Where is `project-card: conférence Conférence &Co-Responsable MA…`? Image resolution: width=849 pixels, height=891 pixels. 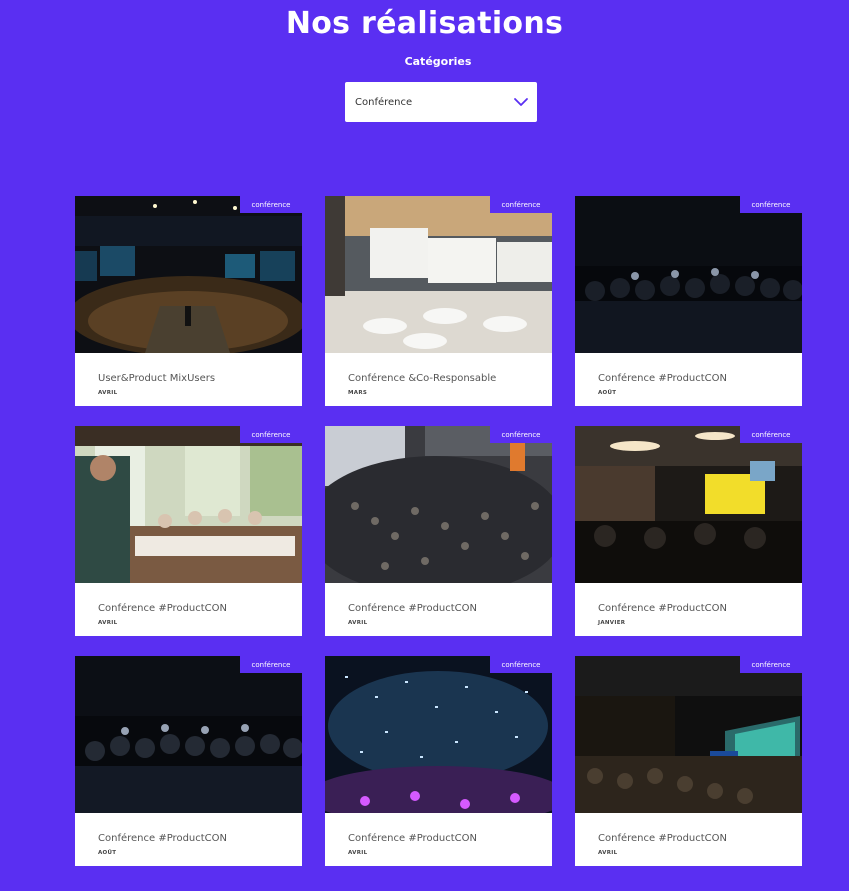
project-card: conférence Conférence &Co-Responsable MA… is located at coordinates (438, 301).